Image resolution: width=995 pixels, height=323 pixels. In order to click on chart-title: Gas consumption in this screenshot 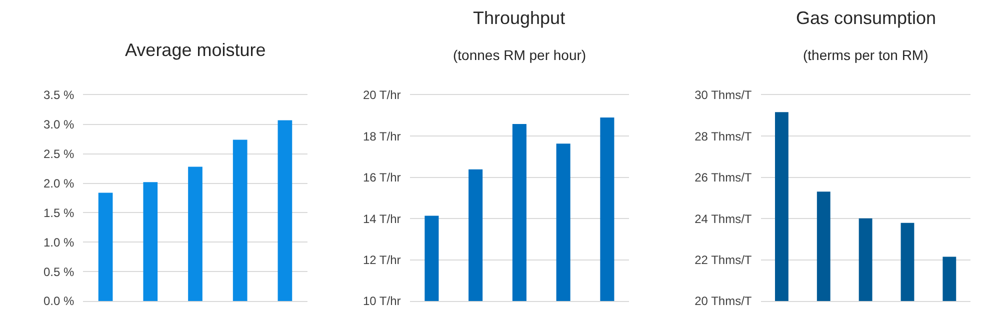, I will do `click(866, 18)`.